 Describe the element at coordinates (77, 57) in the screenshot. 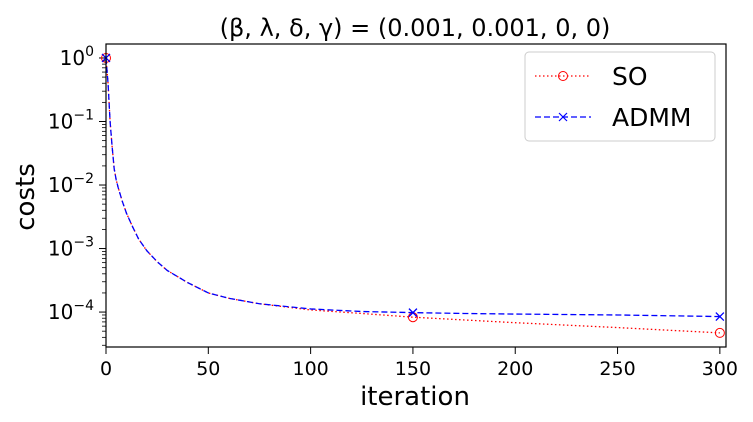

I see `y-tick-label: 10⁰` at that location.